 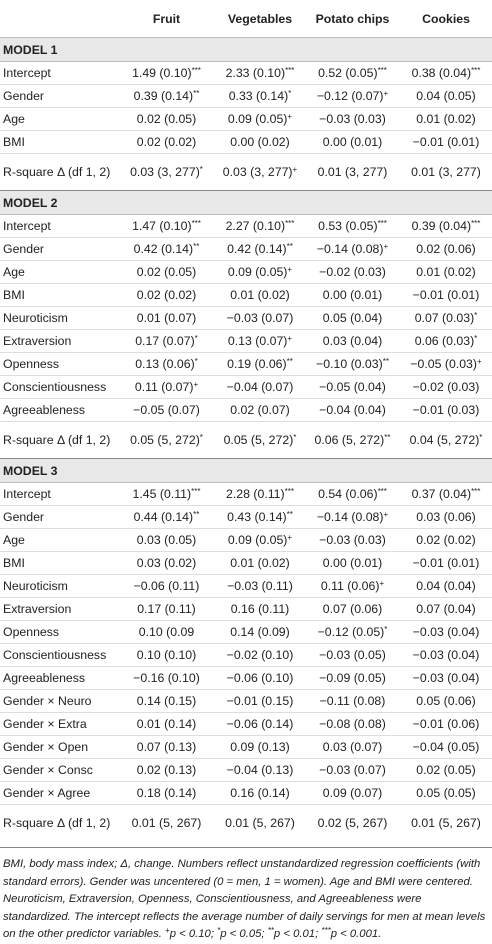 What do you see at coordinates (260, 747) in the screenshot?
I see `value-cell: 0.09 (0.13)` at bounding box center [260, 747].